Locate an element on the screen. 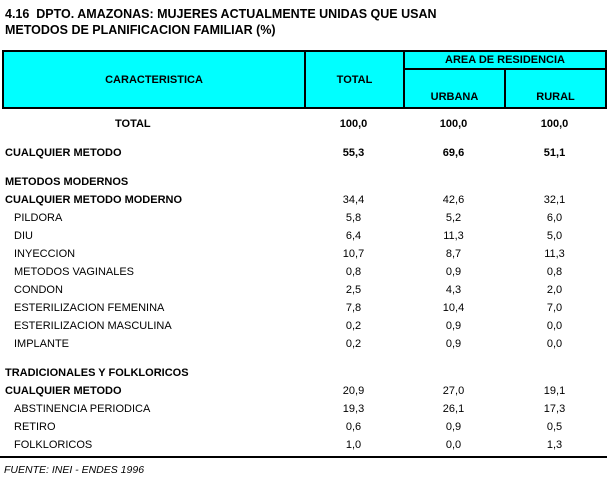  cell-rural: 6,0 is located at coordinates (554, 218).